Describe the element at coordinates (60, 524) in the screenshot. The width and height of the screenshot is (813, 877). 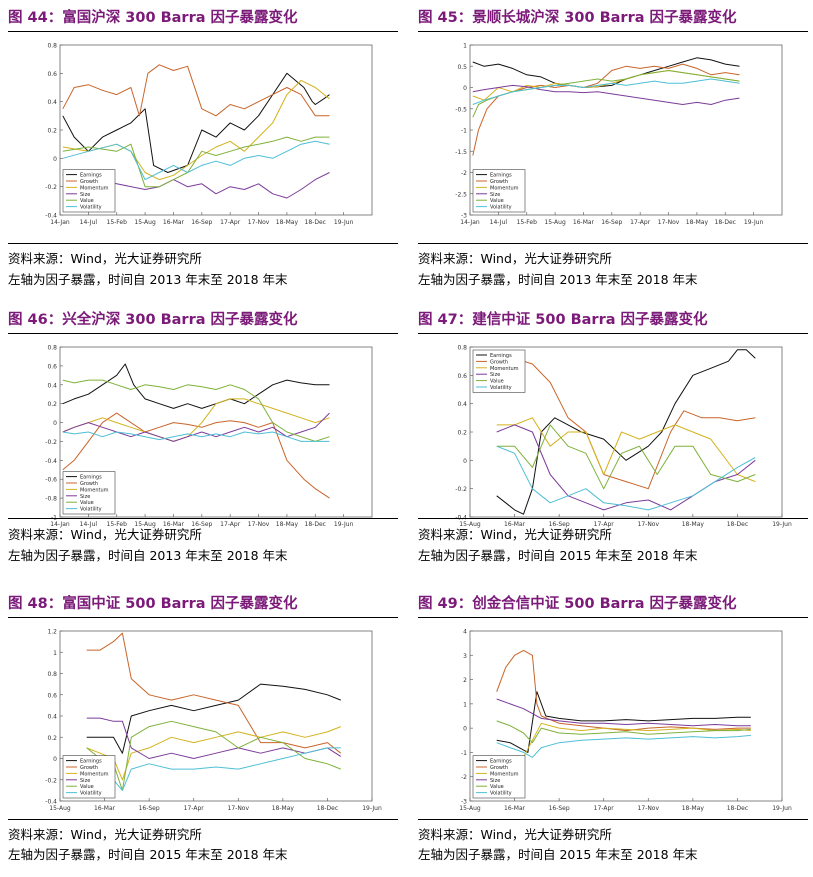
I see `x-tick-label: 14-Jan` at that location.